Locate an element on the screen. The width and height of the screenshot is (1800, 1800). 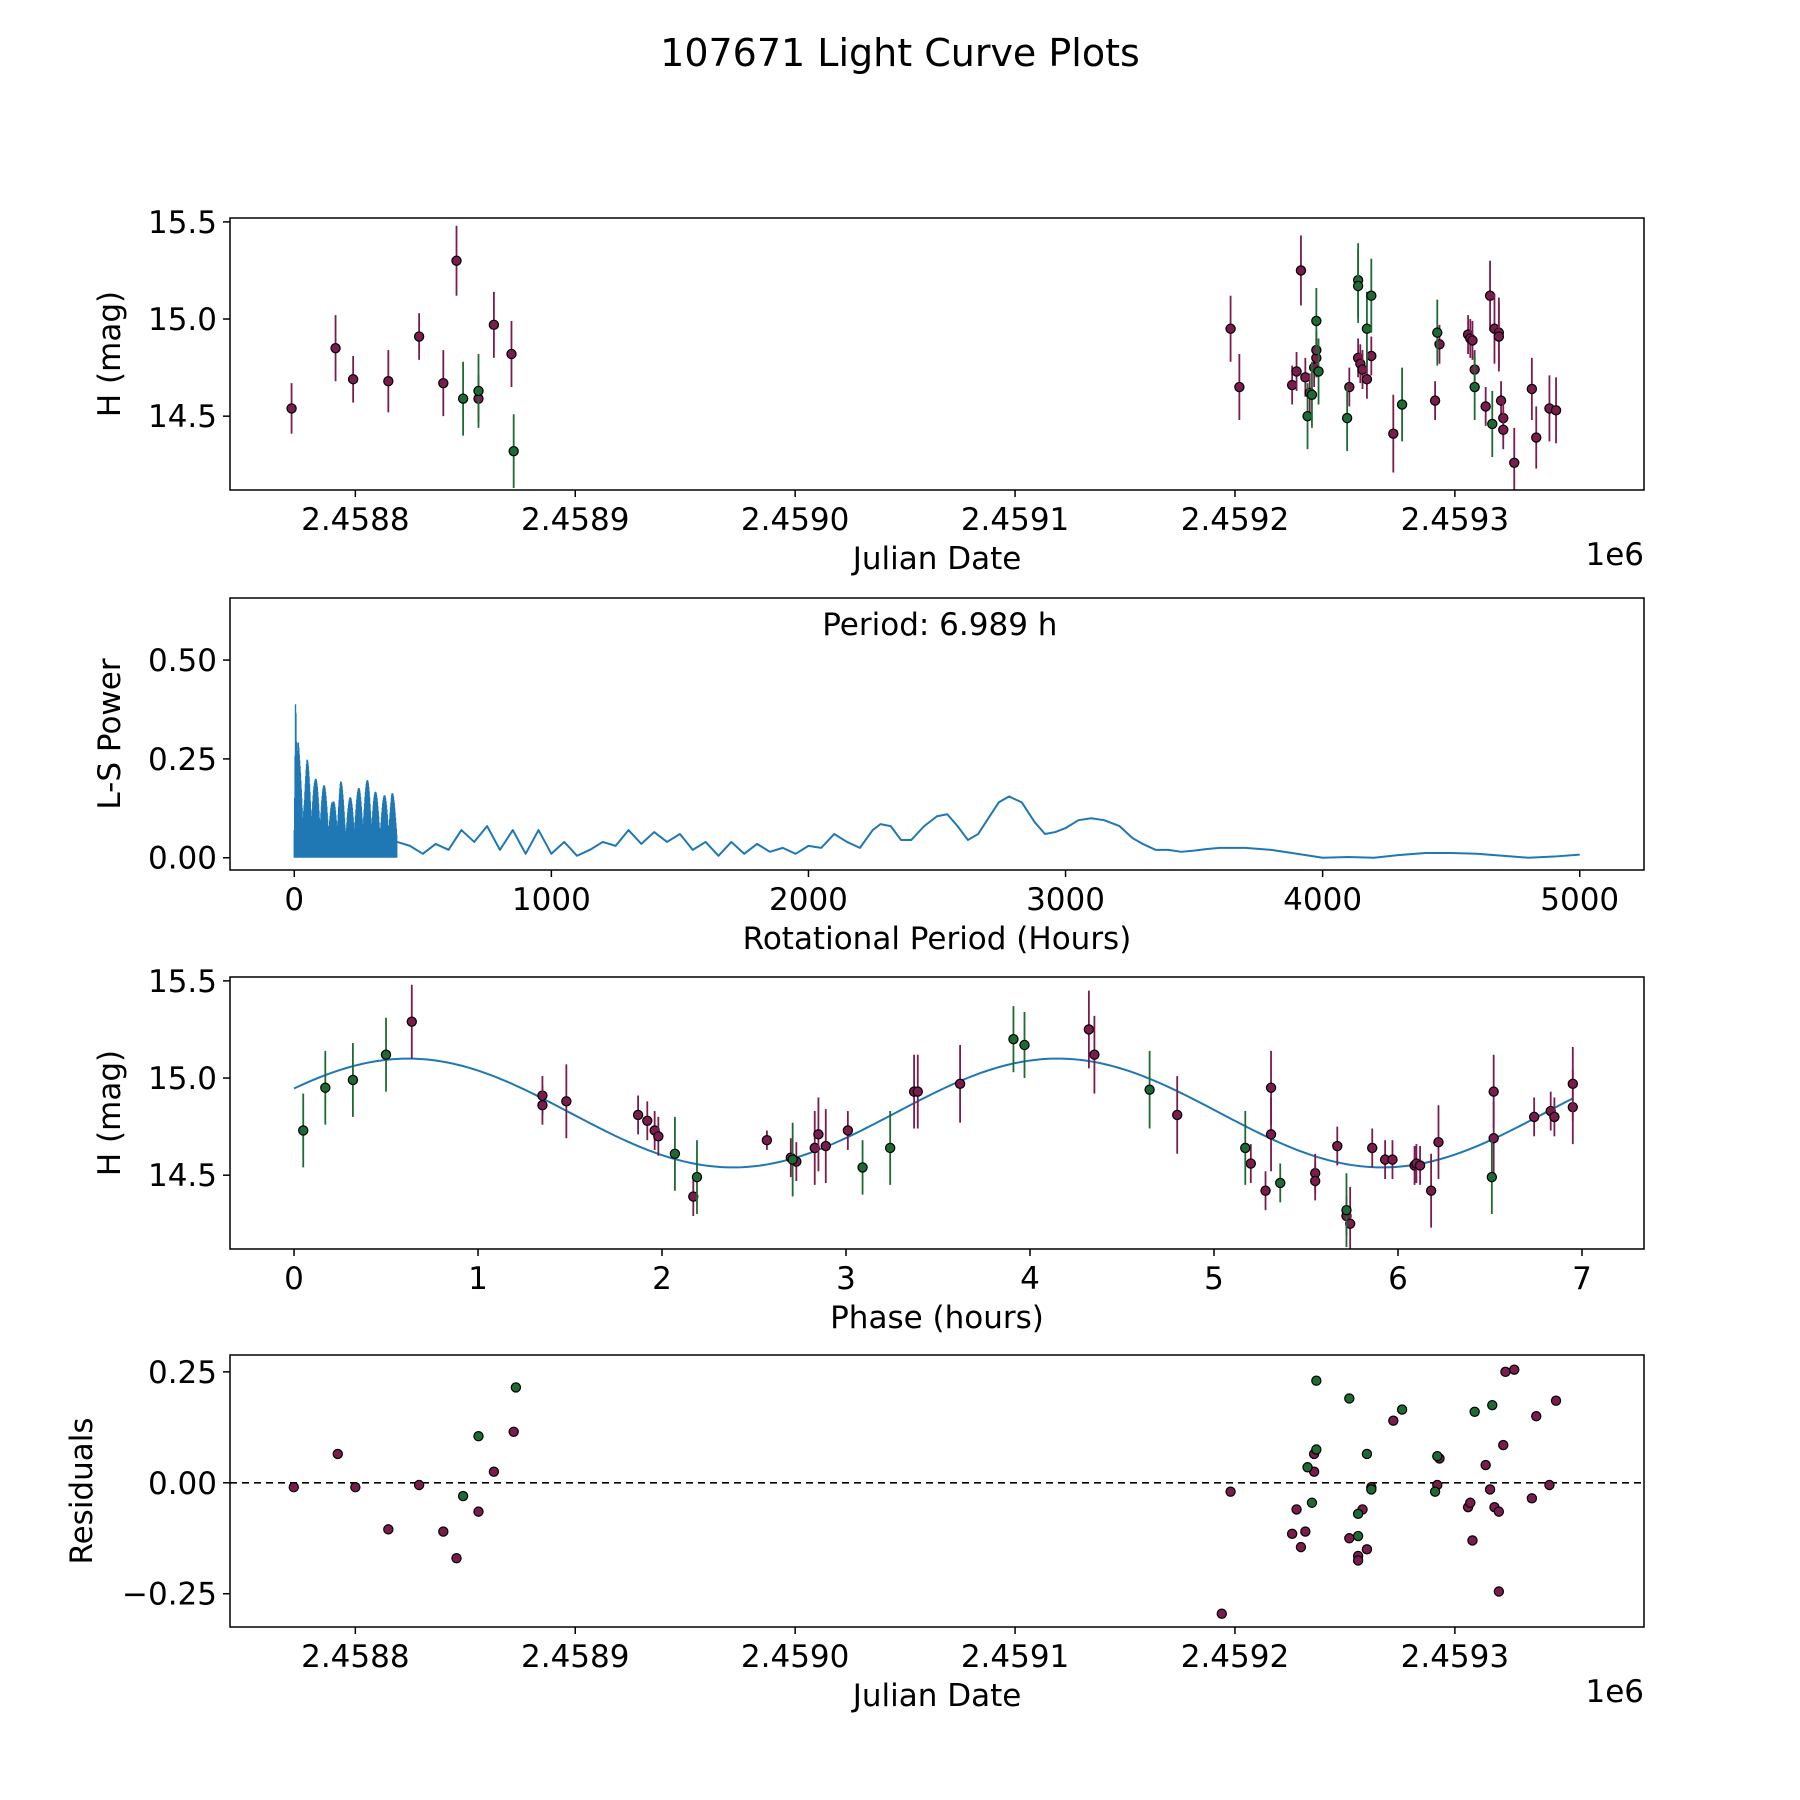
x-tick-label: 2.4591 is located at coordinates (1015, 1657).